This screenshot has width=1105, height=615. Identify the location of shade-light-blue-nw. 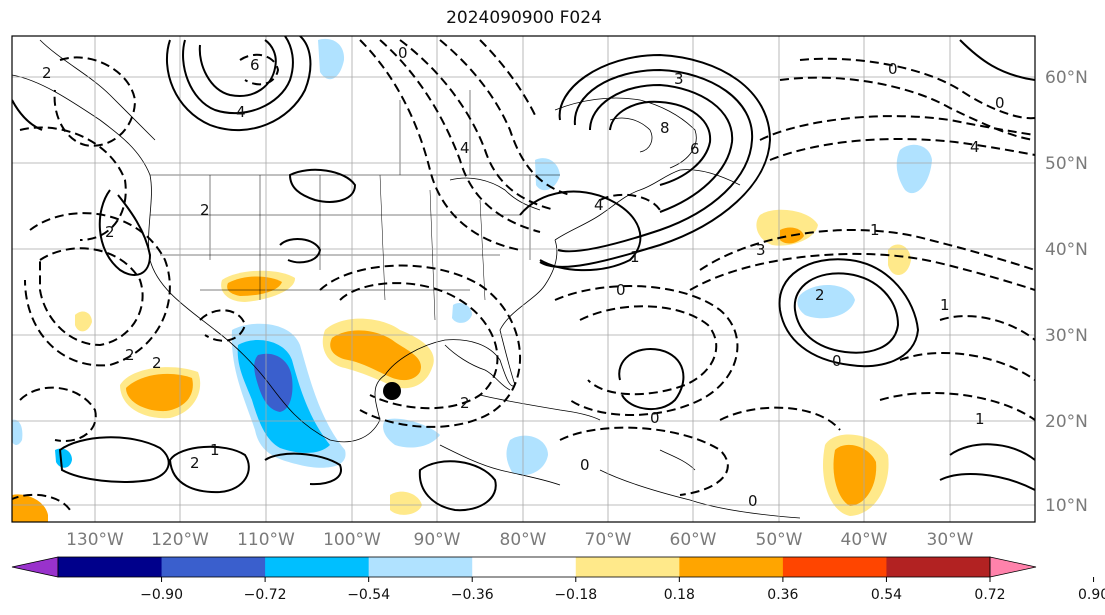
(331, 59).